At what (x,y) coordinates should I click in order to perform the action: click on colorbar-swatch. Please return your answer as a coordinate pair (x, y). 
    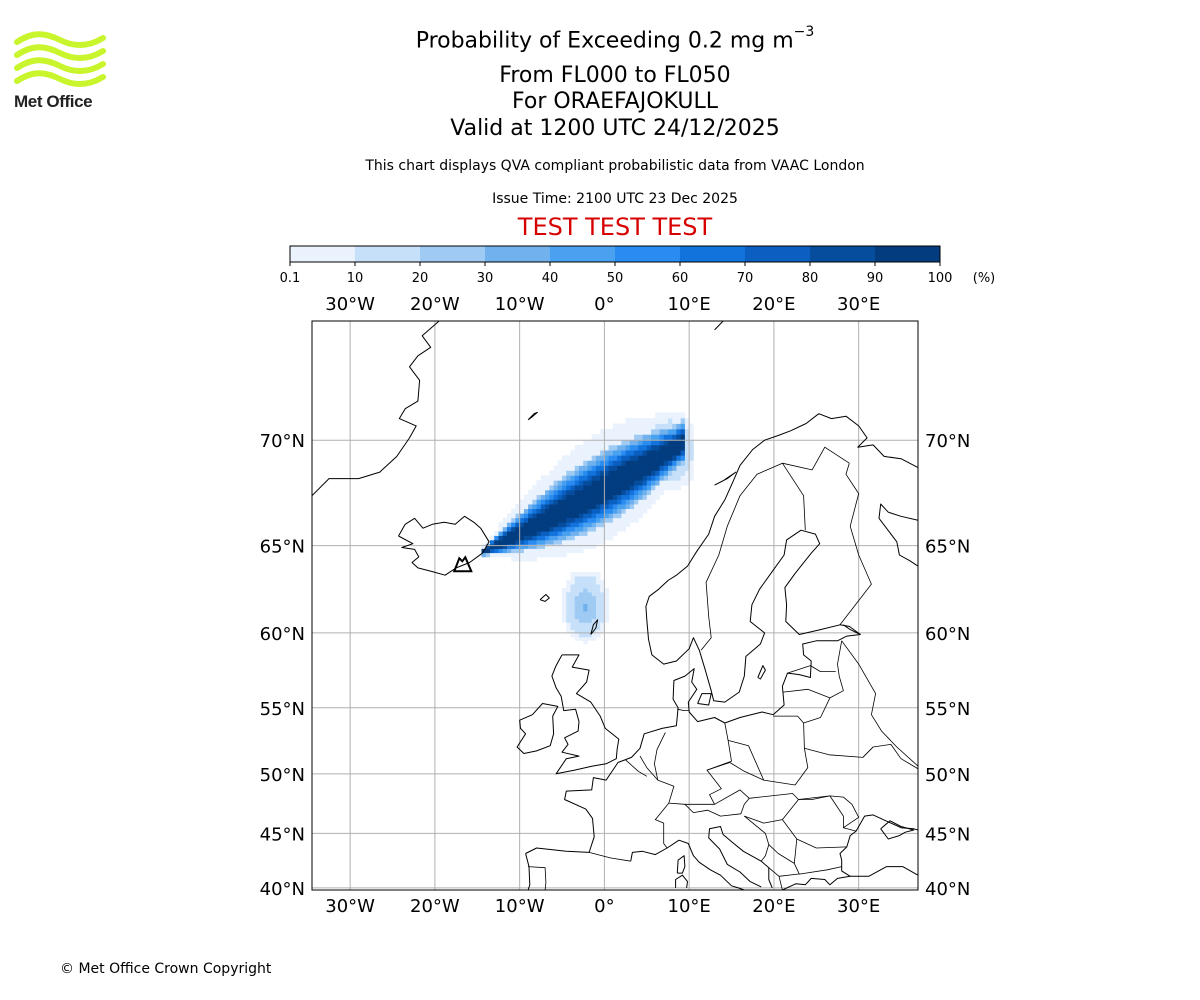
    Looking at the image, I should click on (323, 254).